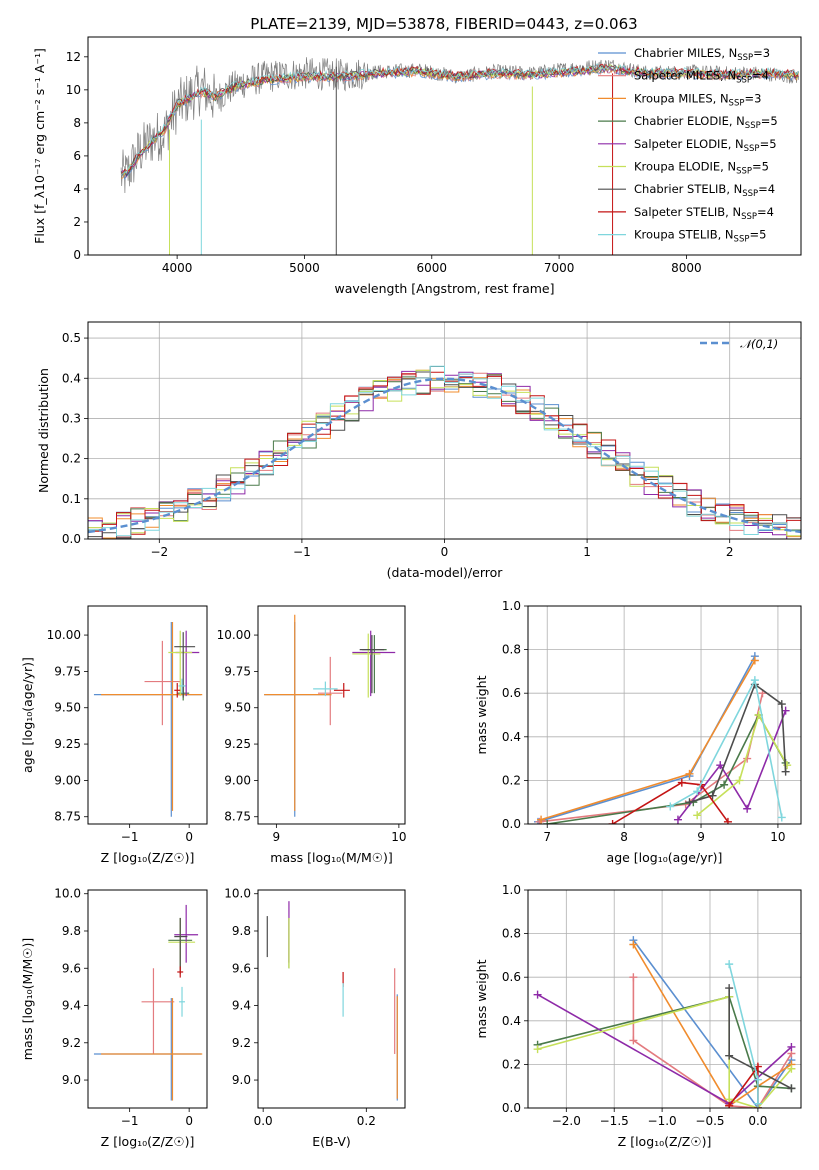  What do you see at coordinates (77, 156) in the screenshot?
I see `y-tick-label: 6` at bounding box center [77, 156].